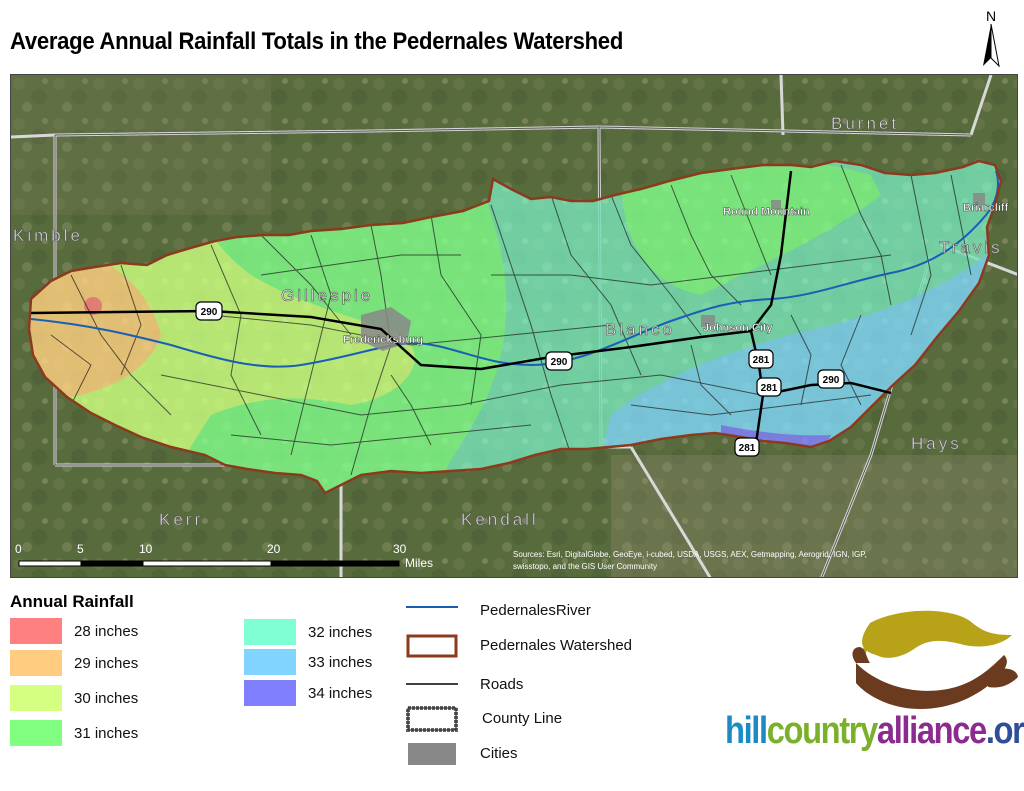  I want to click on watershed-symbol, so click(432, 646).